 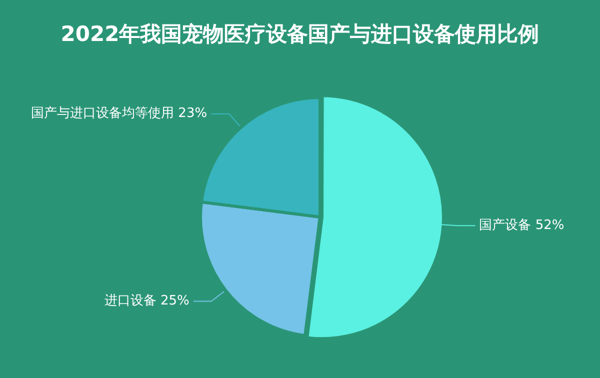 I want to click on slice-label: 国产与进口设备均等使用 23%, so click(x=119, y=114).